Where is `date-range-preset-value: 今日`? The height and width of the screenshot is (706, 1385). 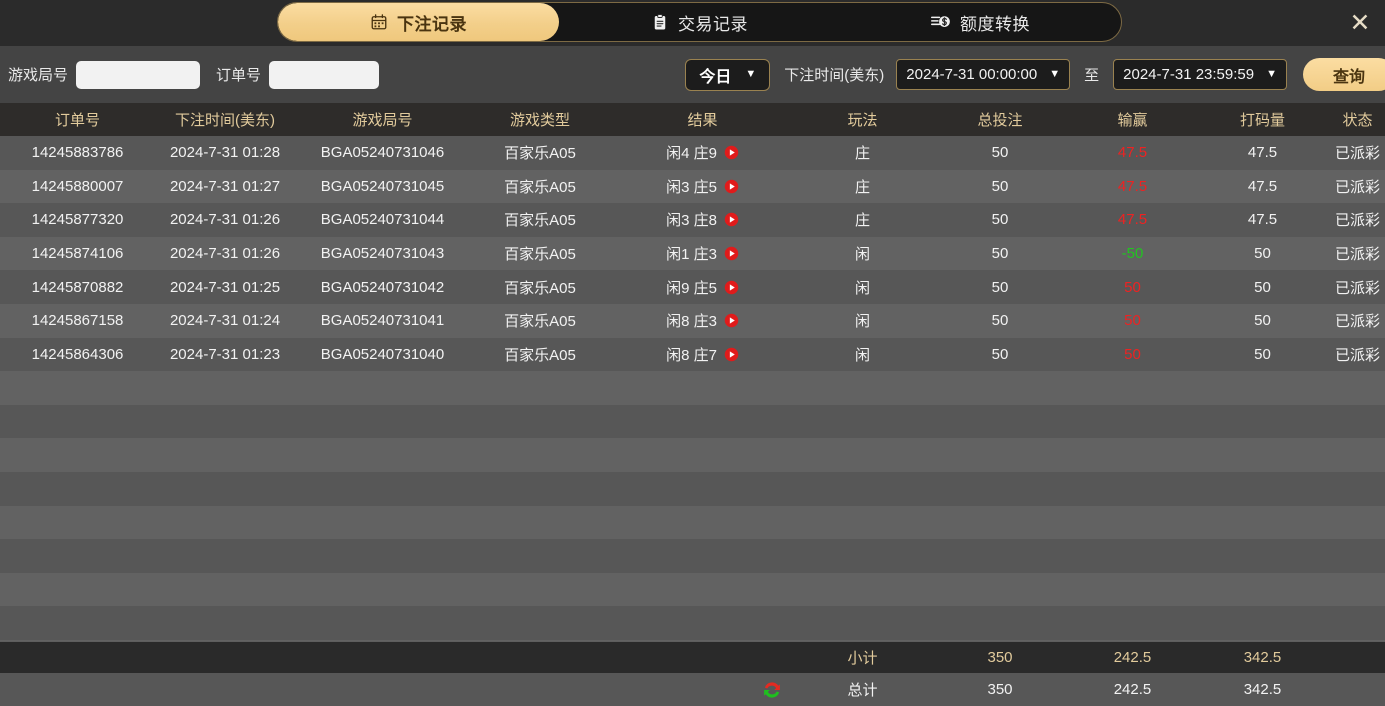 date-range-preset-value: 今日 is located at coordinates (715, 77).